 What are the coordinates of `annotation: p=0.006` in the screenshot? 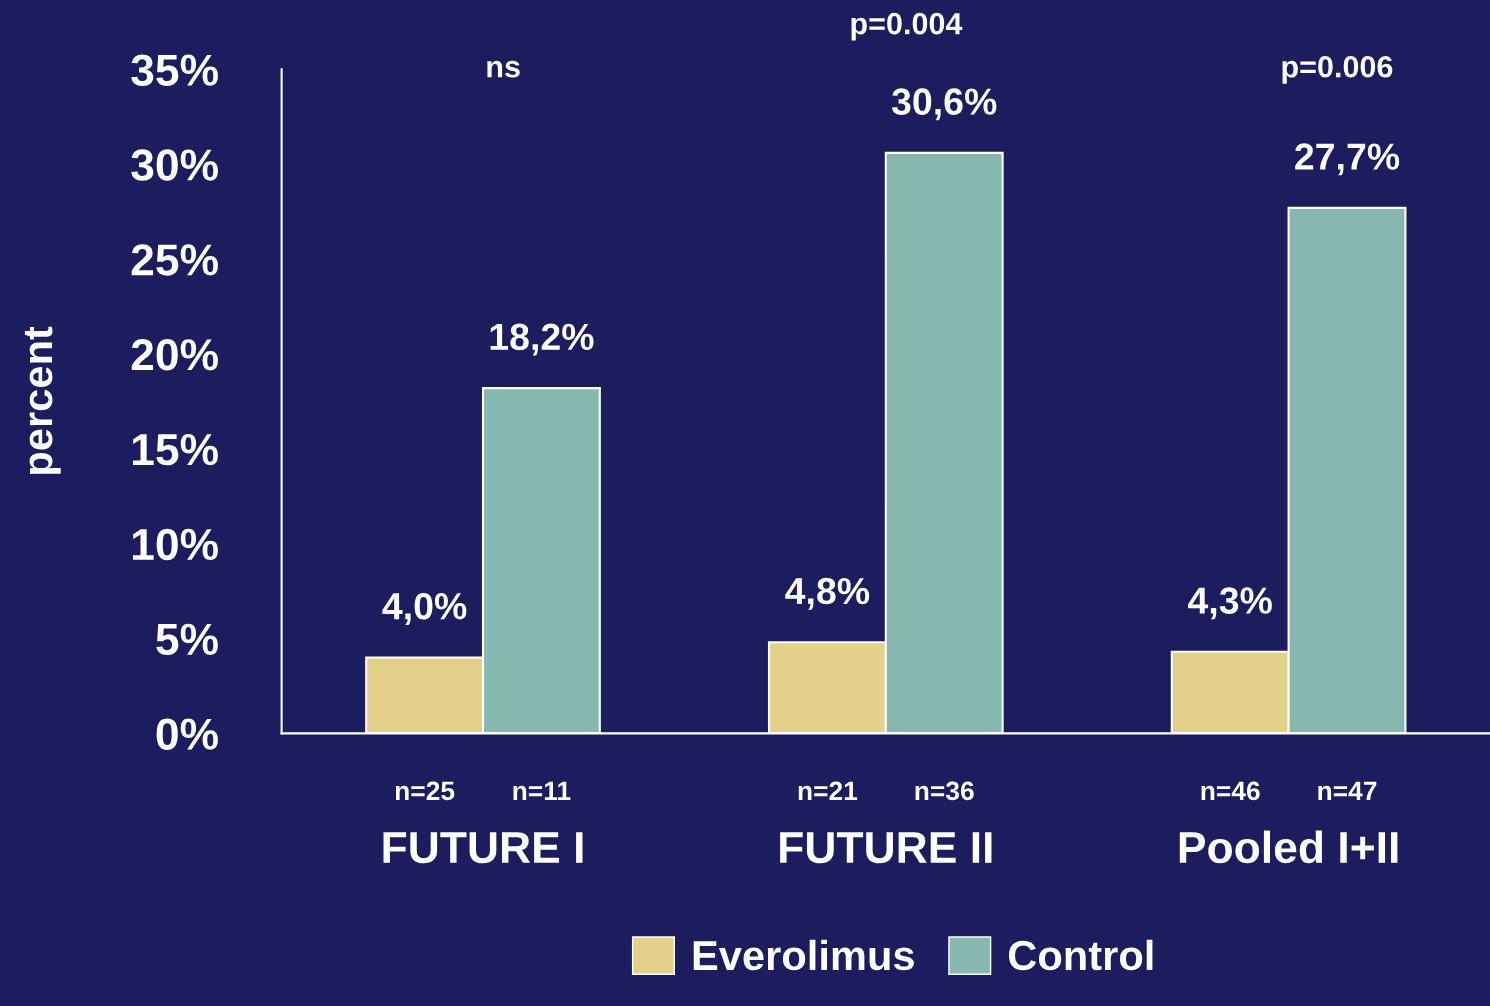 It's located at (1337, 69).